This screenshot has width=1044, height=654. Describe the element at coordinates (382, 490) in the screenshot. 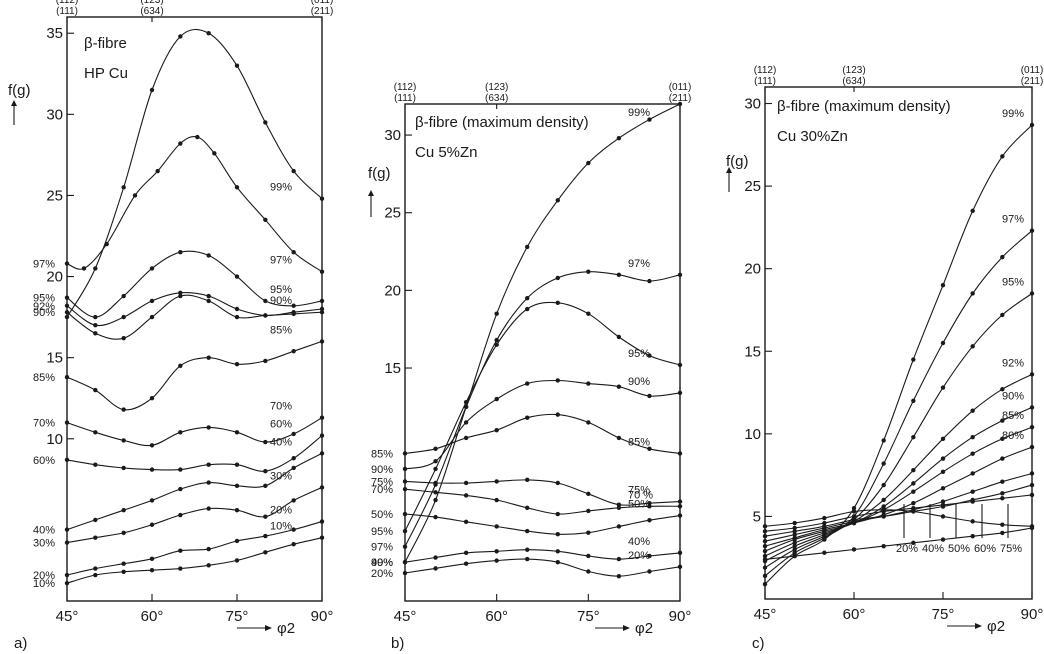

I see `series-start-label: 70%` at that location.